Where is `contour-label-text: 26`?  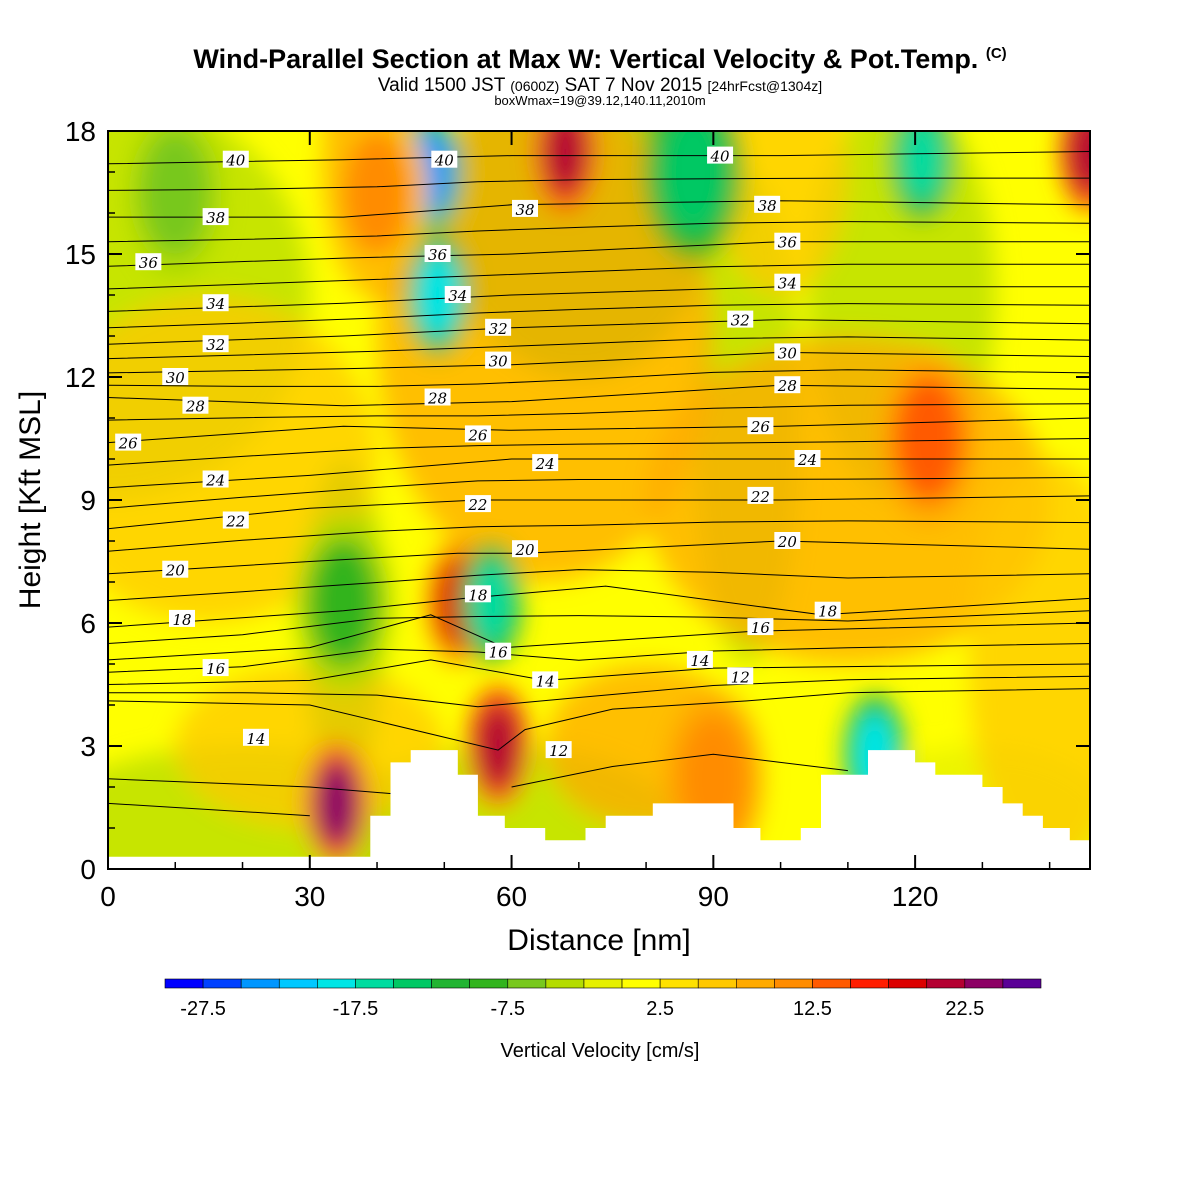 contour-label-text: 26 is located at coordinates (477, 435).